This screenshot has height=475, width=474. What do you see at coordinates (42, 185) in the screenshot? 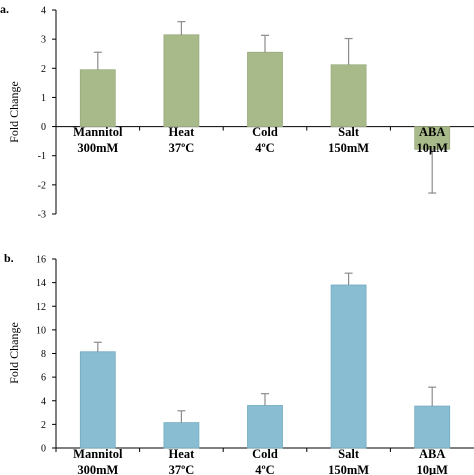
I see `y-tick-label: -2` at bounding box center [42, 185].